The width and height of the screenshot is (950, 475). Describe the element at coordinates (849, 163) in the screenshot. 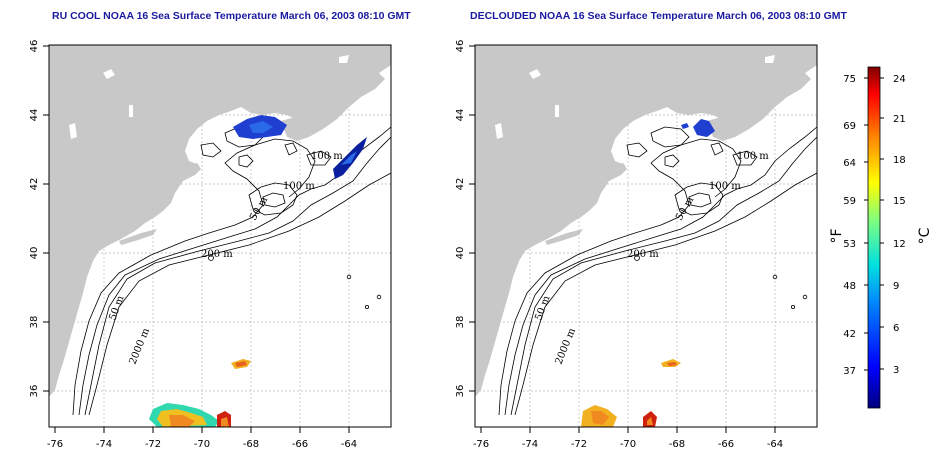

I see `colorbar-f-tick: 64` at that location.